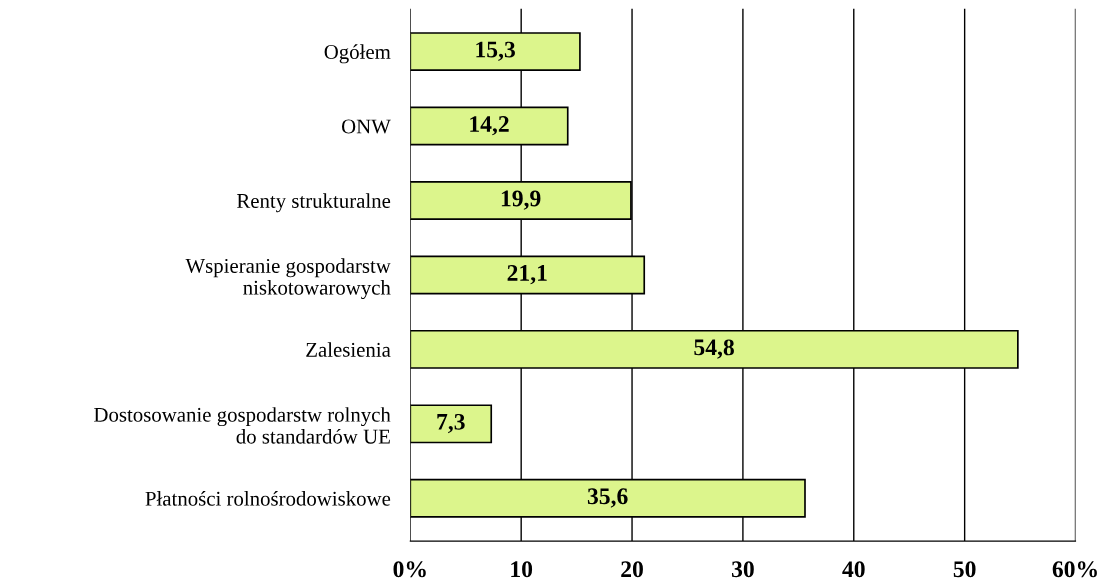  I want to click on data-label: 35,6, so click(607, 498).